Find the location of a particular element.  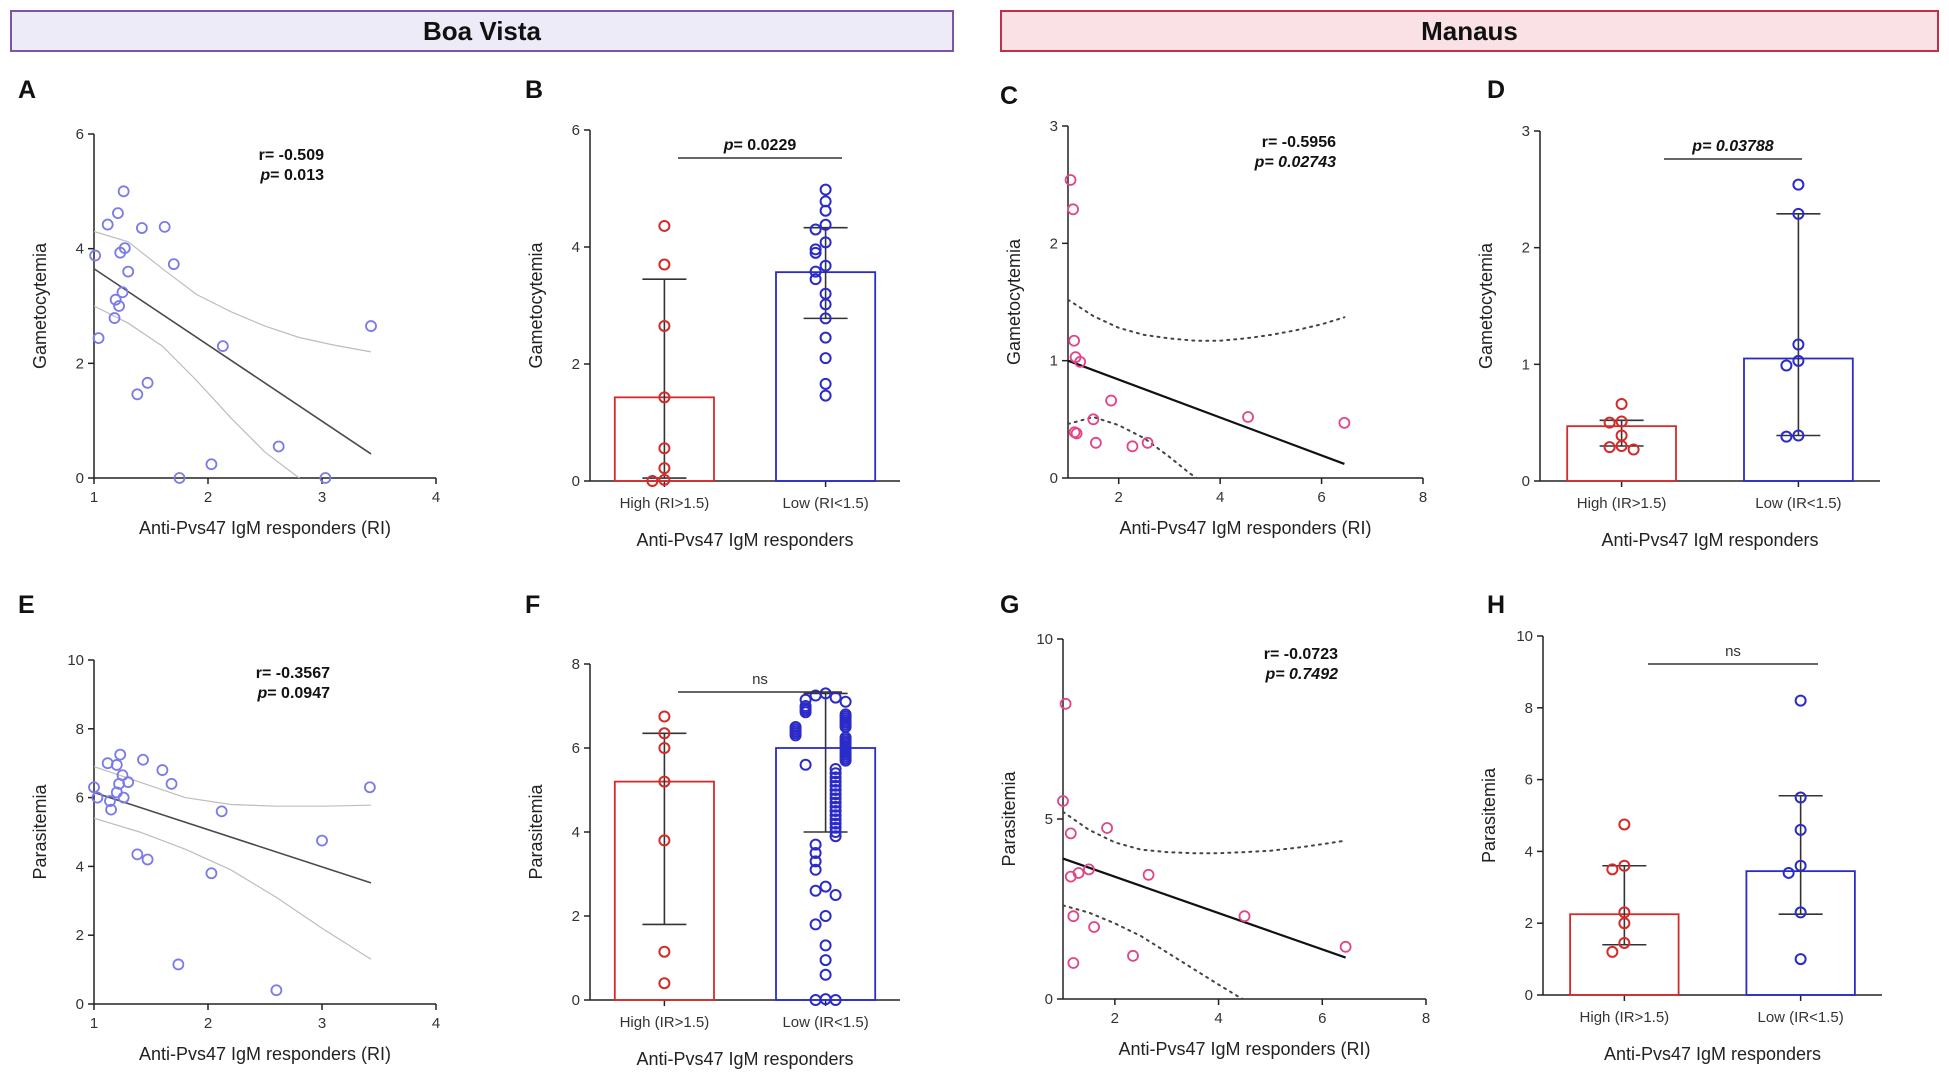

p-value: = 0.0947 is located at coordinates (298, 693).